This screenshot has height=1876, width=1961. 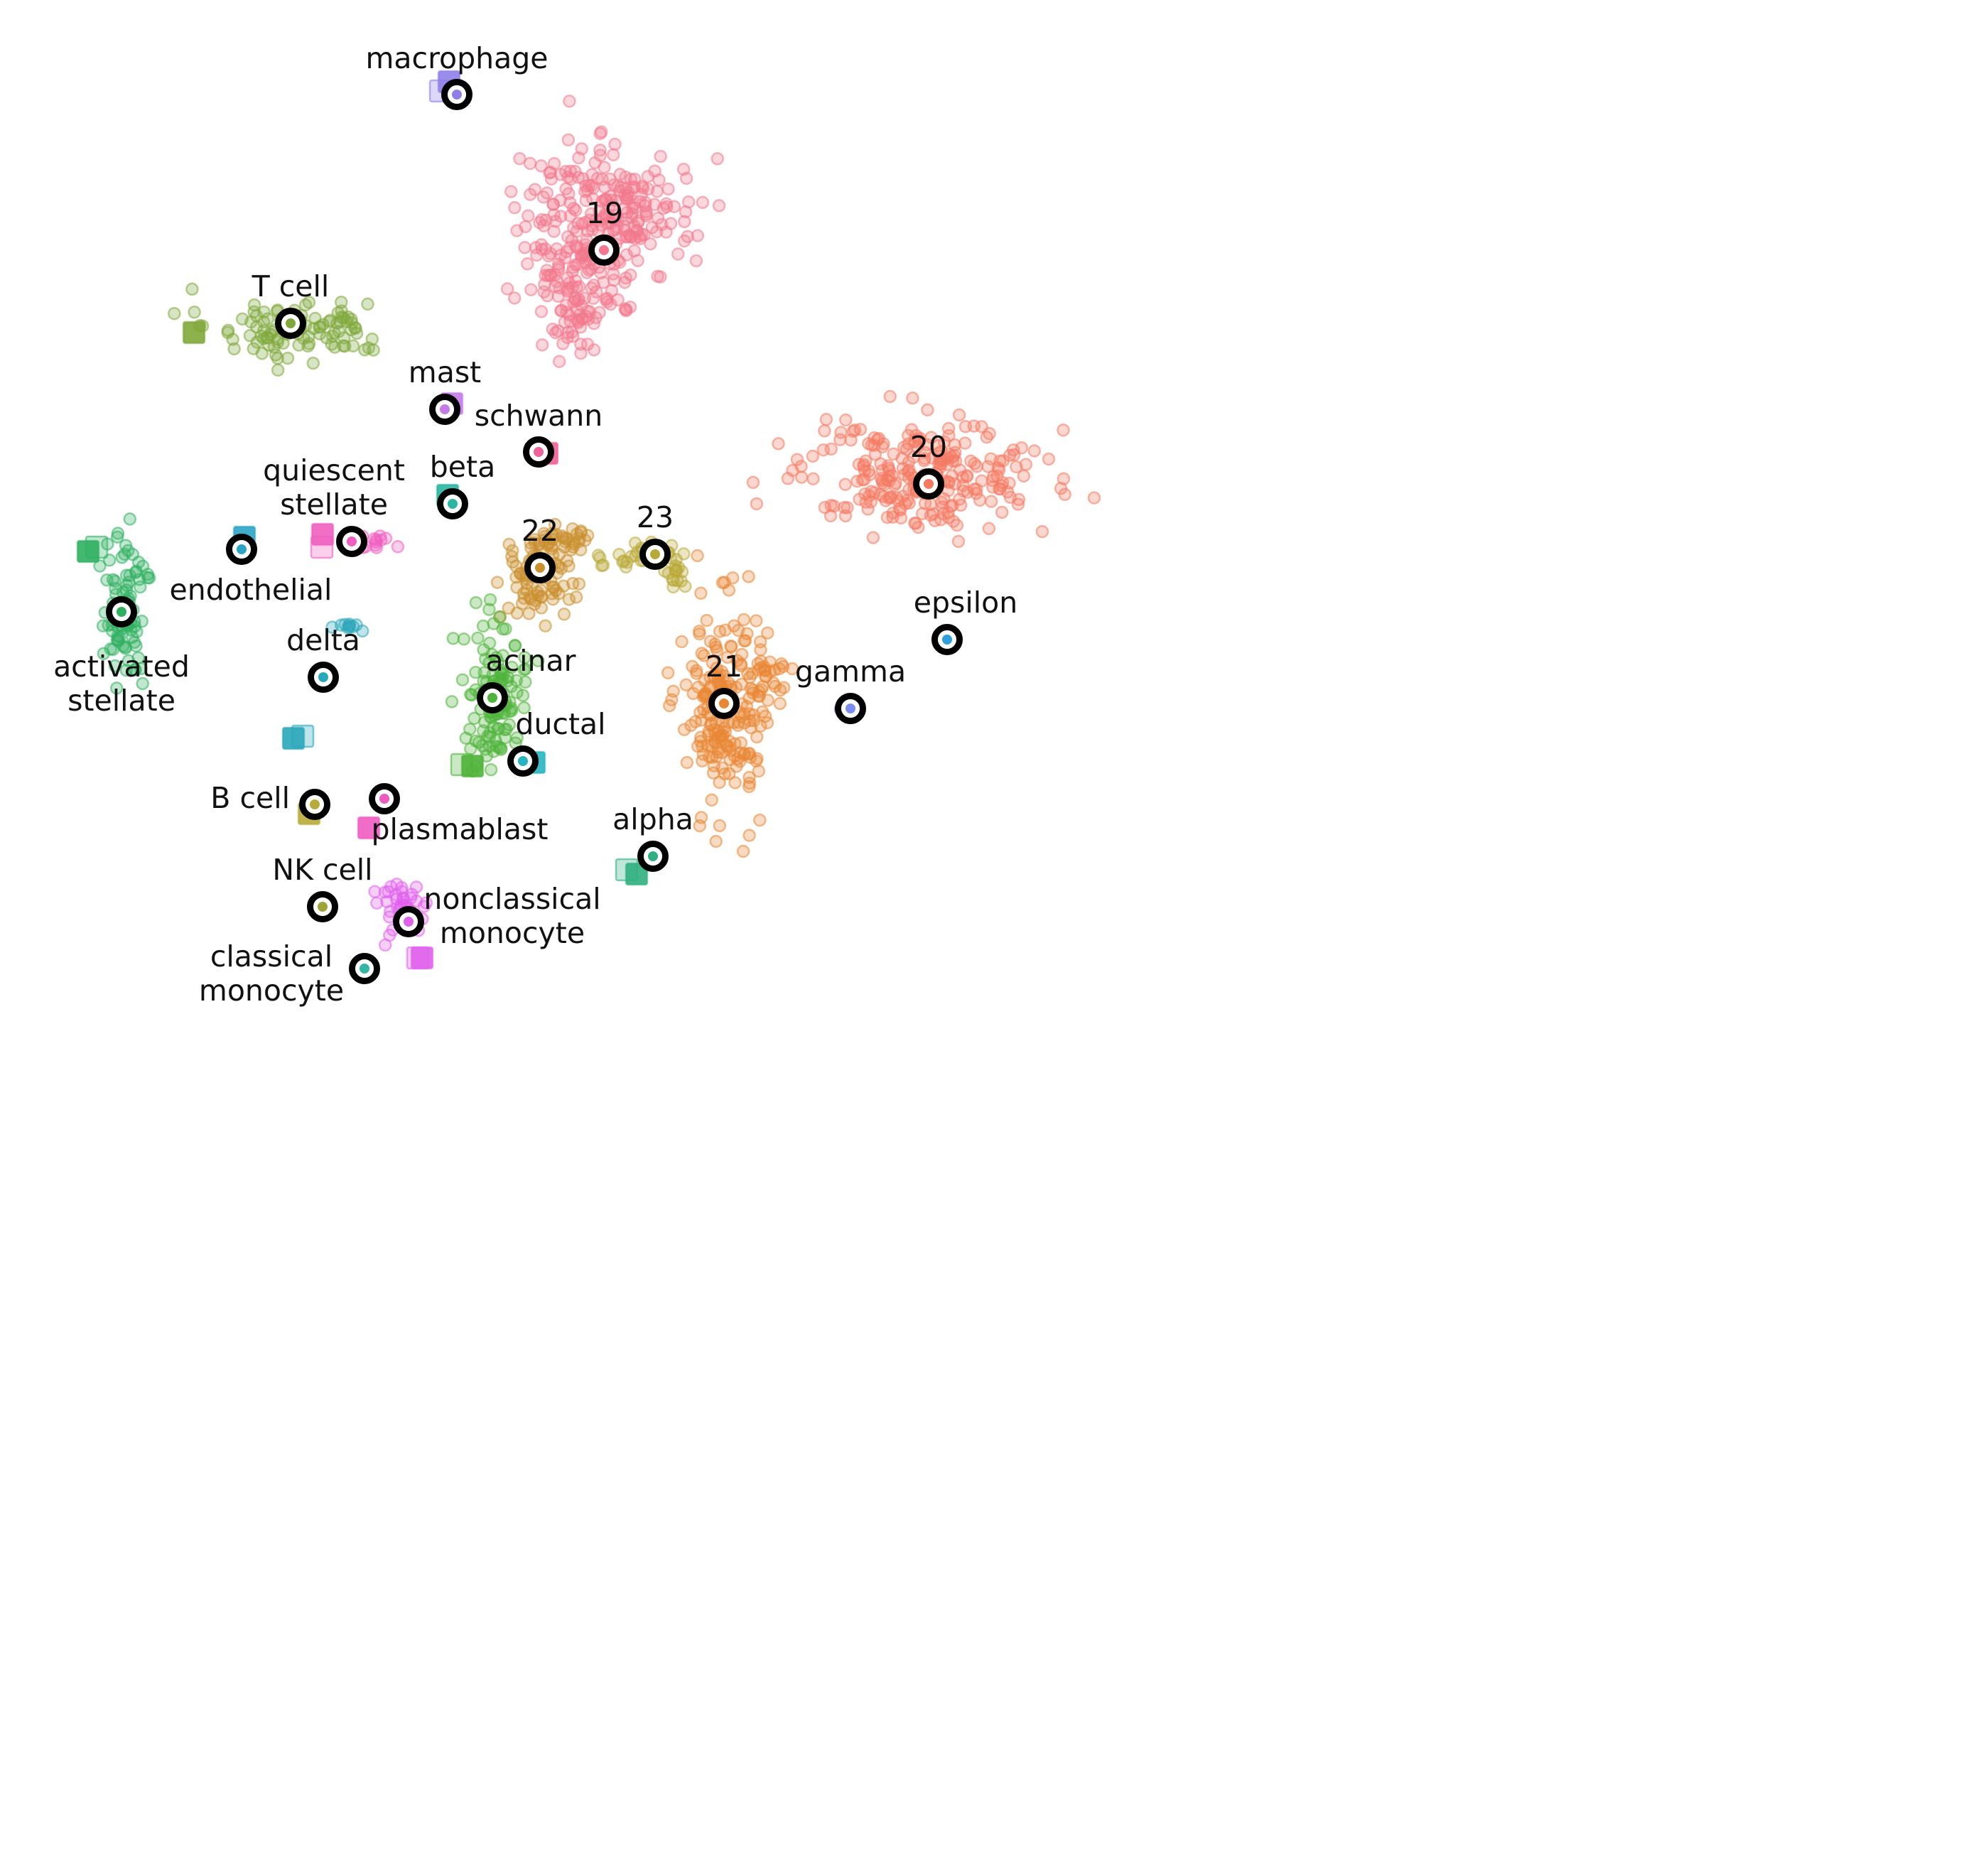 I want to click on cluster-label-quiescent-stellate: quiescent stellate, so click(x=334, y=487).